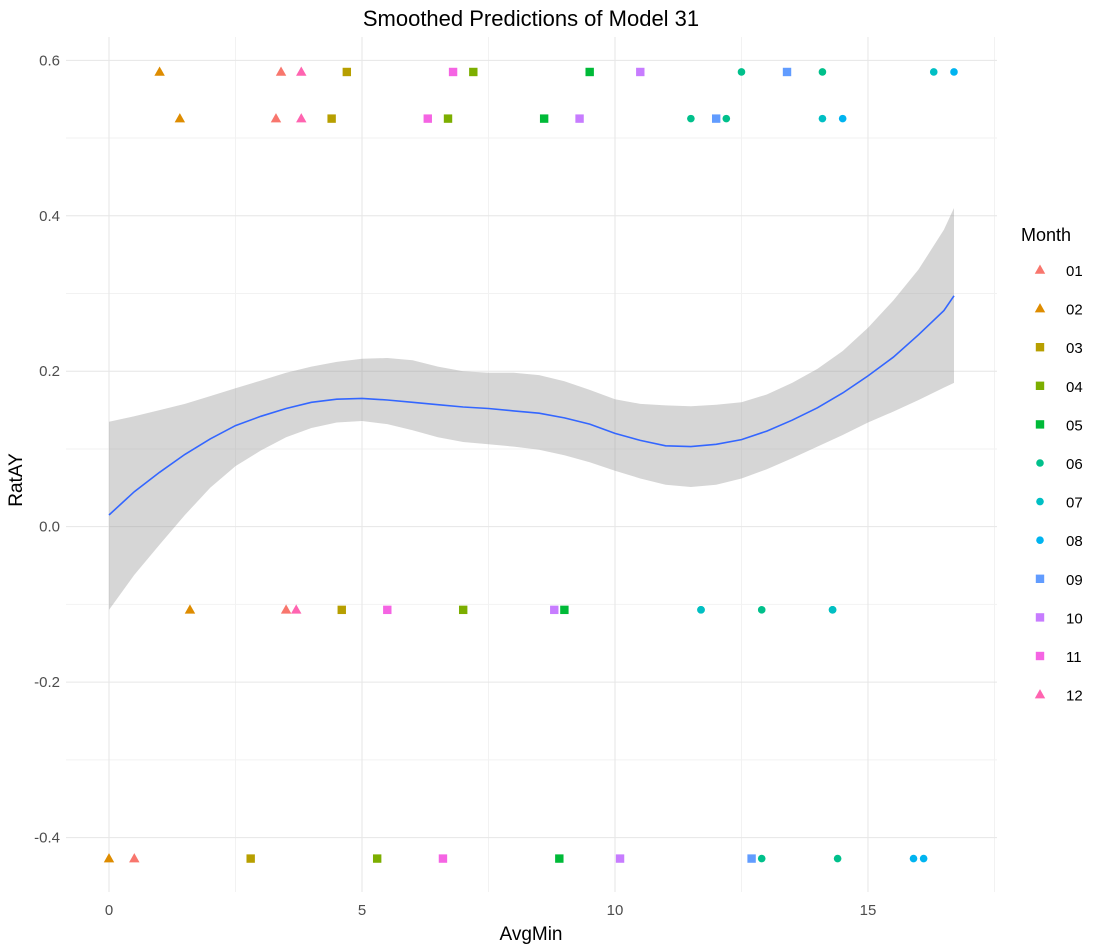 The height and width of the screenshot is (950, 1100). What do you see at coordinates (1074, 696) in the screenshot?
I see `legend-label: 12` at bounding box center [1074, 696].